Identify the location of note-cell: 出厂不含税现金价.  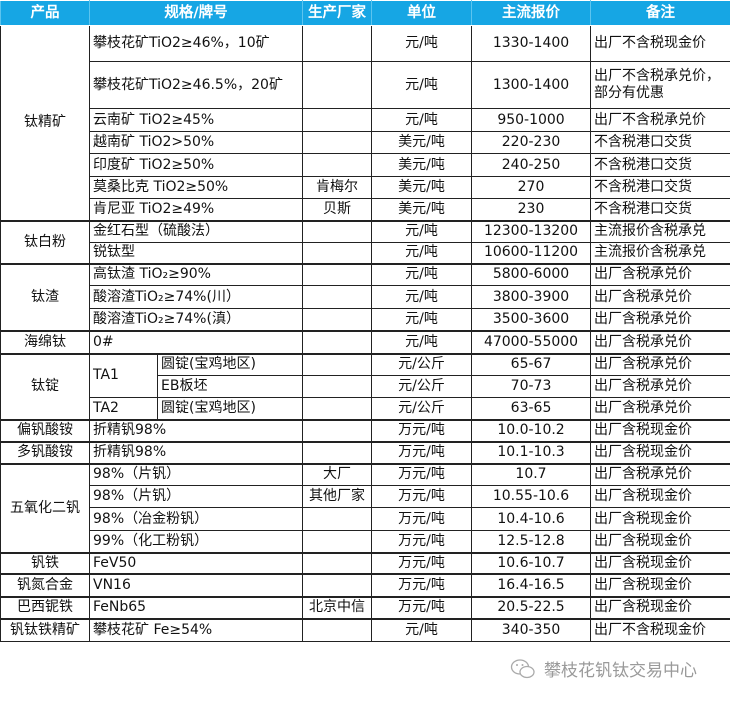
(660, 43).